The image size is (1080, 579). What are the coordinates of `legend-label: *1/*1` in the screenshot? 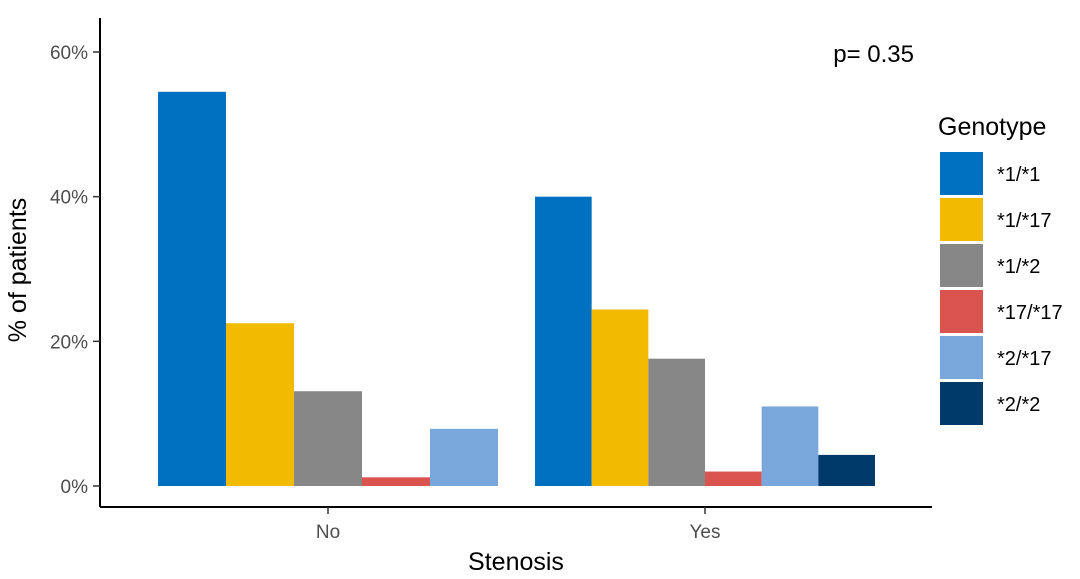 It's located at (1018, 175).